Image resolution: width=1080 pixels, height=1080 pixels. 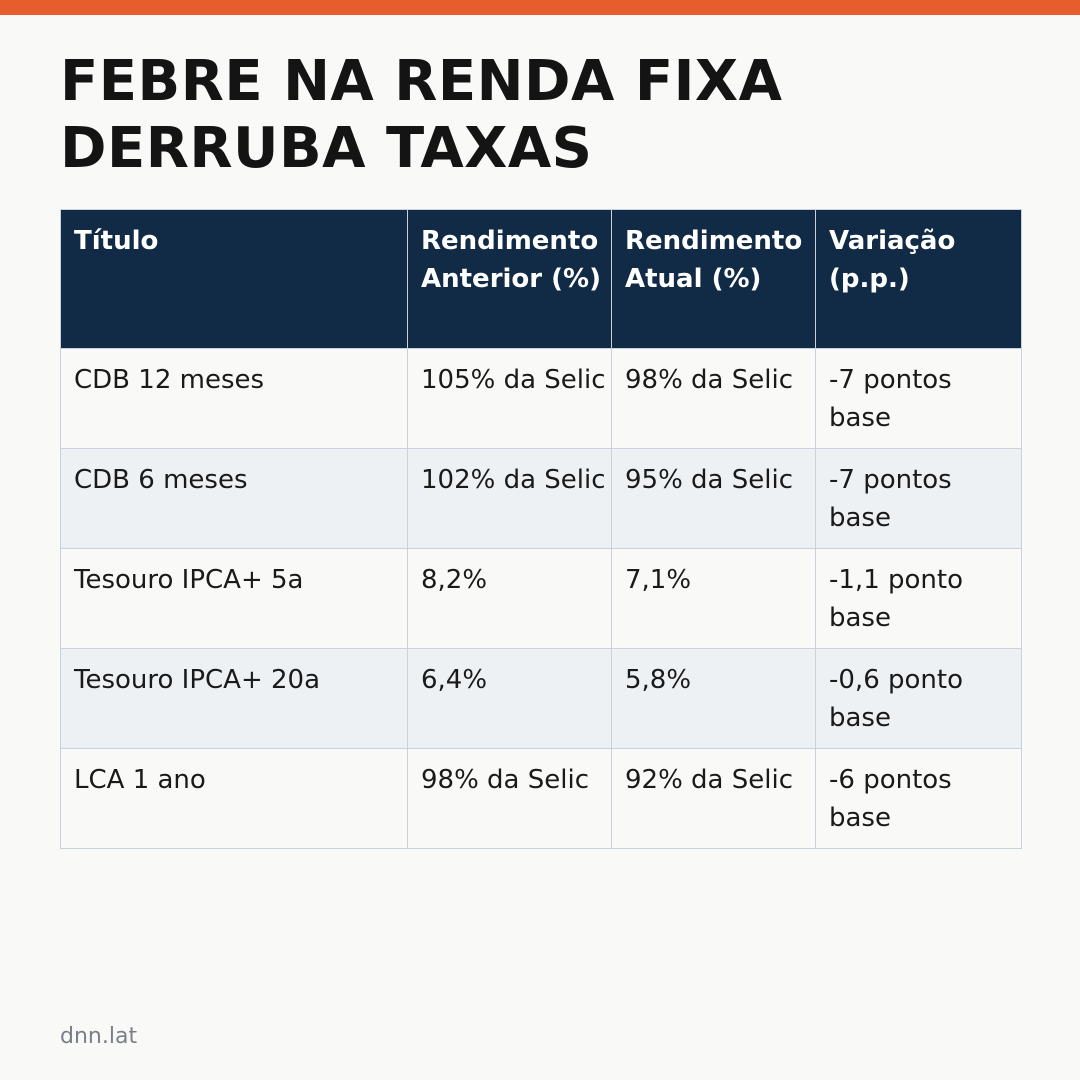 What do you see at coordinates (713, 398) in the screenshot?
I see `cell-rendimento-atual: 98% da Selic` at bounding box center [713, 398].